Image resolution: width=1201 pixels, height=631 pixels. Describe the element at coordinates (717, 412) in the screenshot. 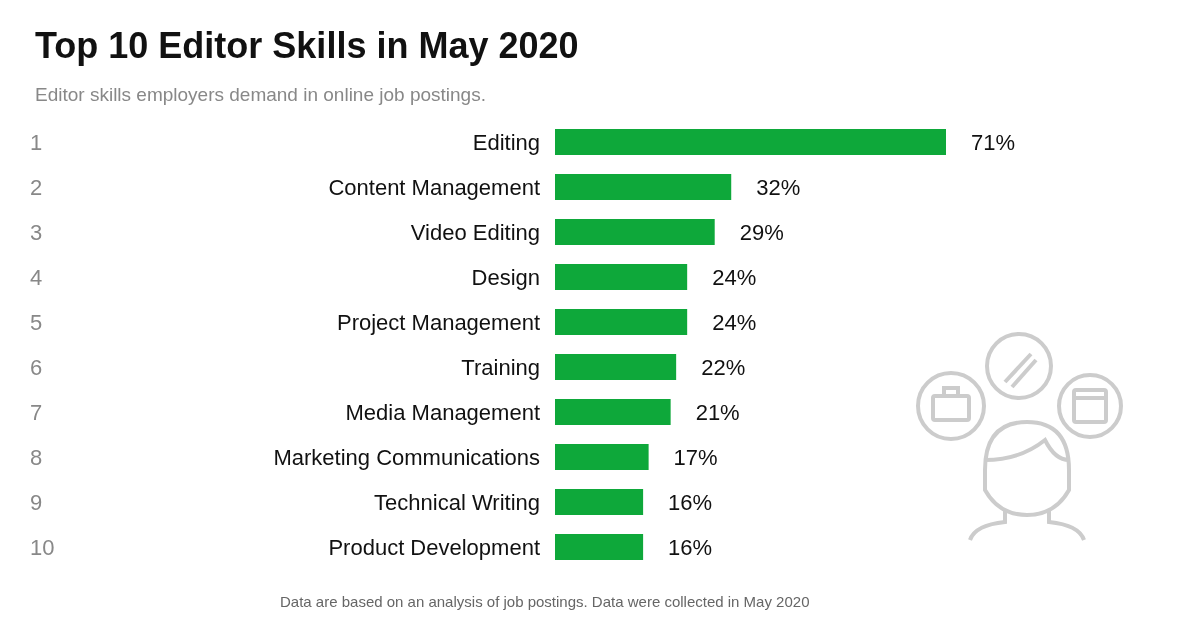

I see `data-label: 21%` at that location.